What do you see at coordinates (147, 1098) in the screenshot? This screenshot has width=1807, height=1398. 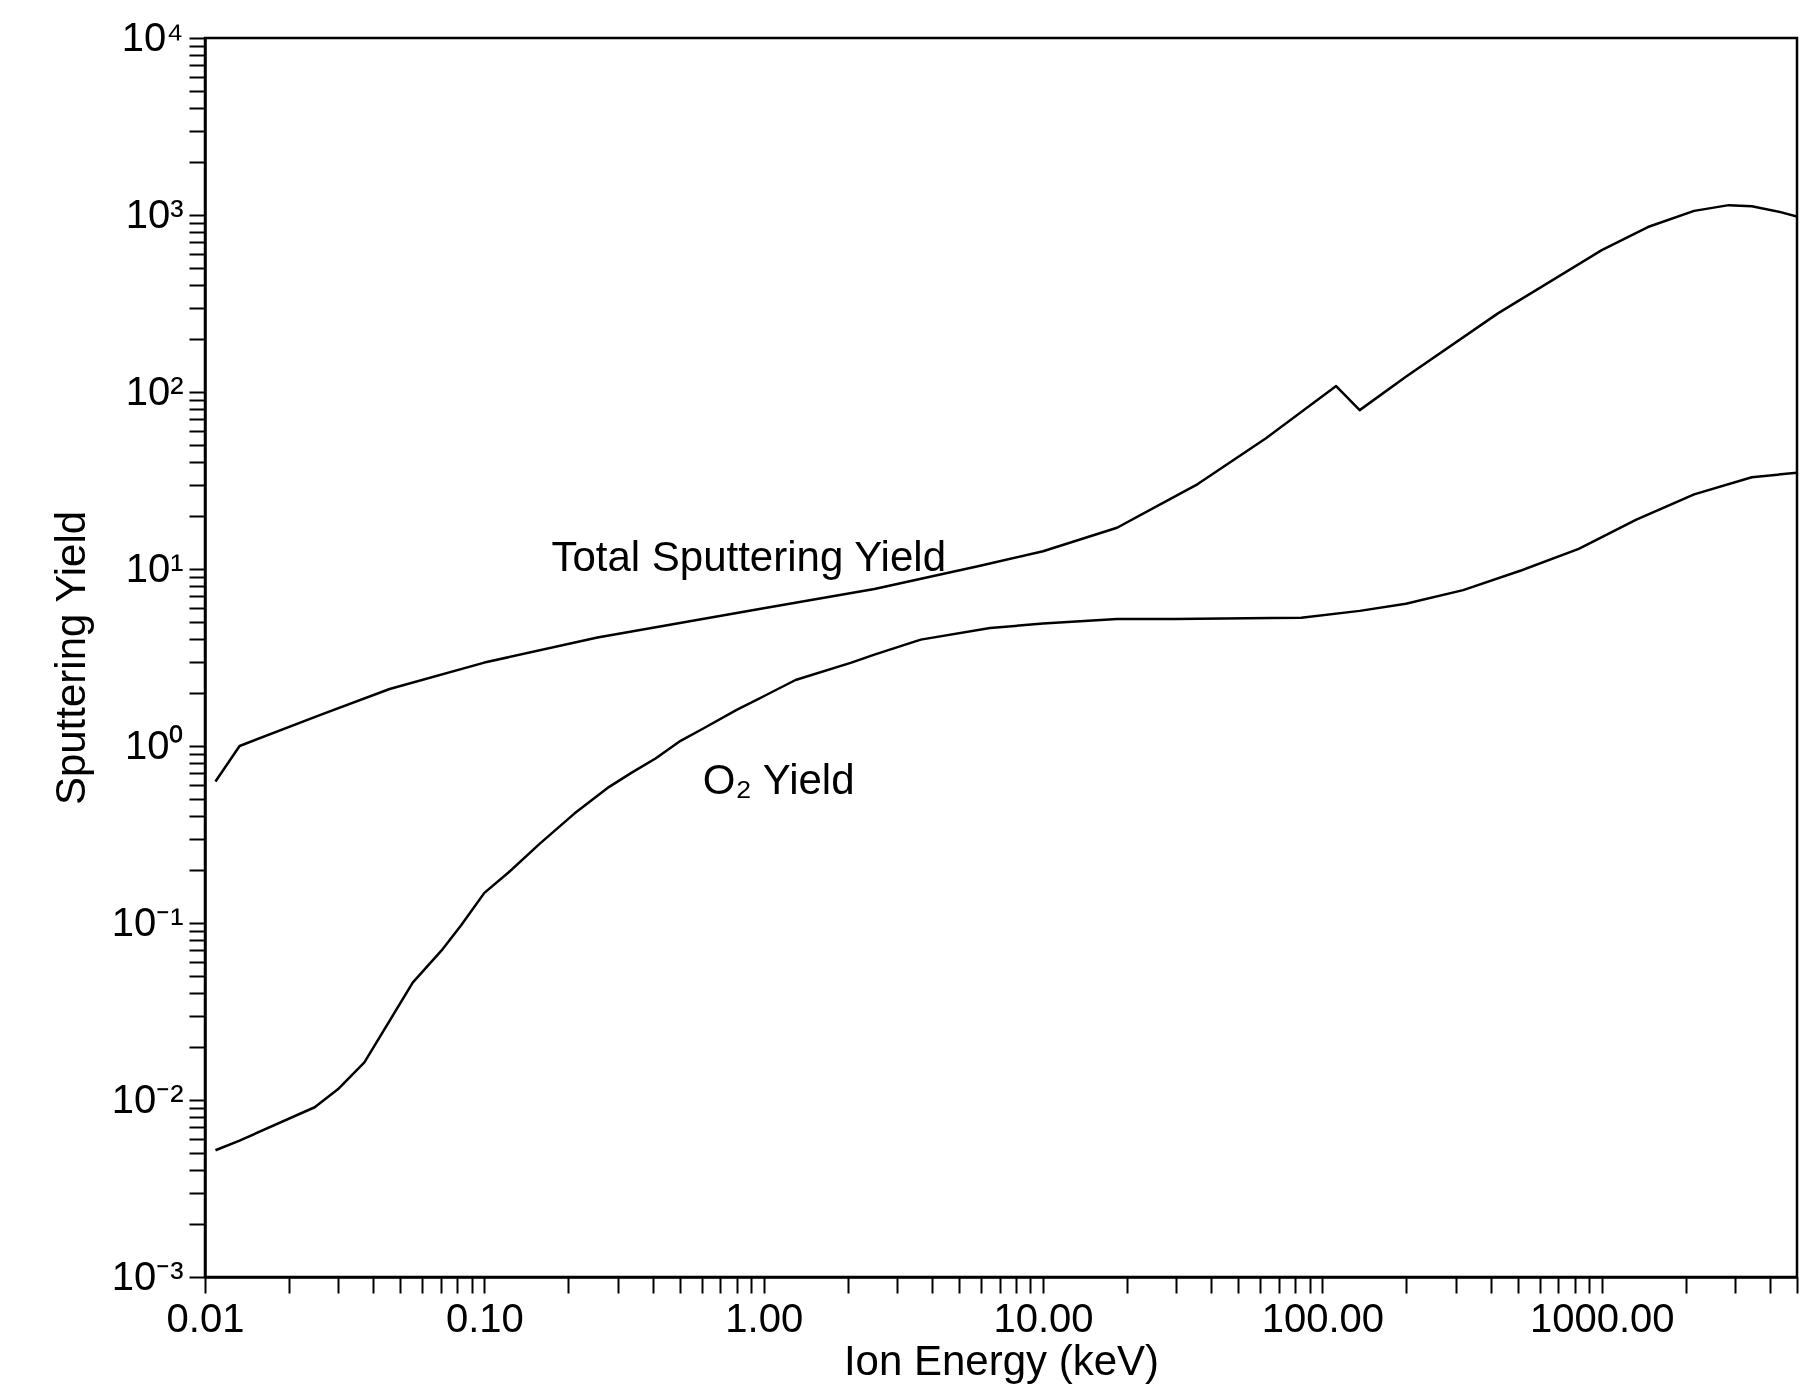 I see `y-tick-label: 10⁻²` at bounding box center [147, 1098].